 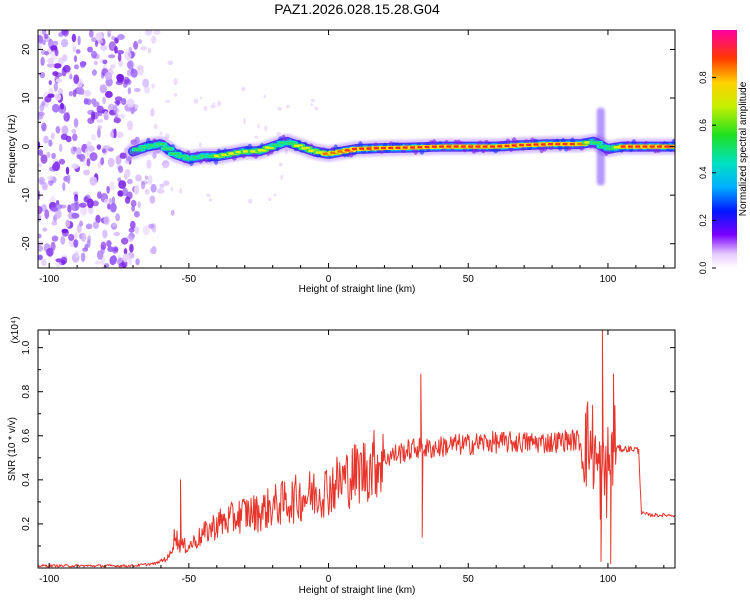 I want to click on y-tick-label: 0.6, so click(x=26, y=435).